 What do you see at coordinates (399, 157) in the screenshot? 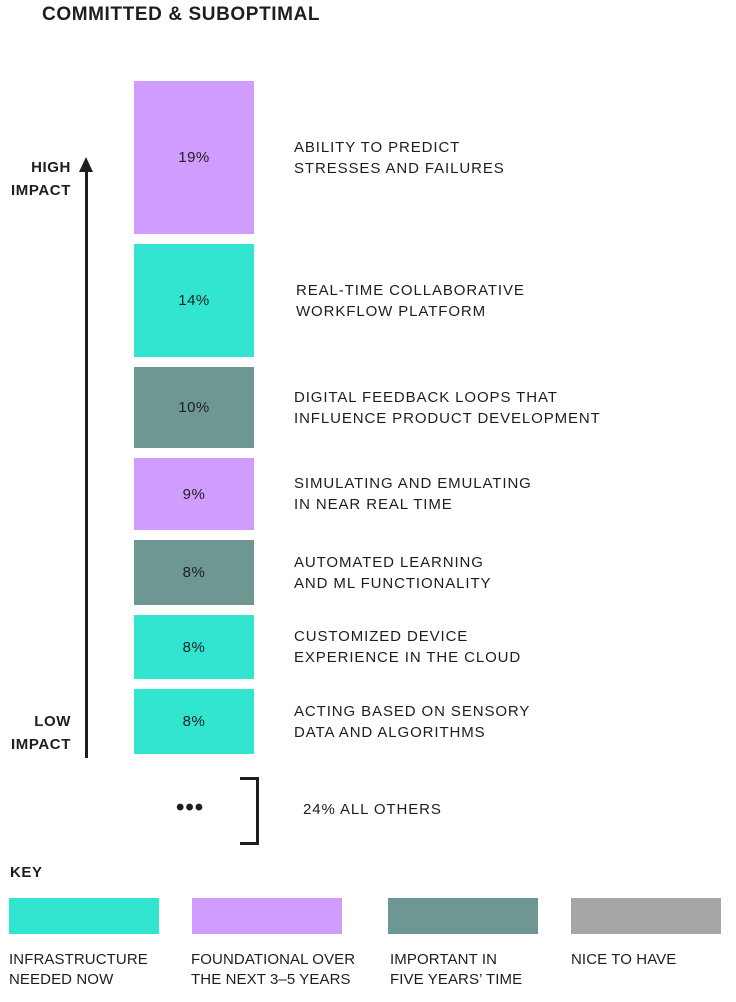
I see `bar-category-label: ABILITY TO PREDICT STRESSES AND FAILURES` at bounding box center [399, 157].